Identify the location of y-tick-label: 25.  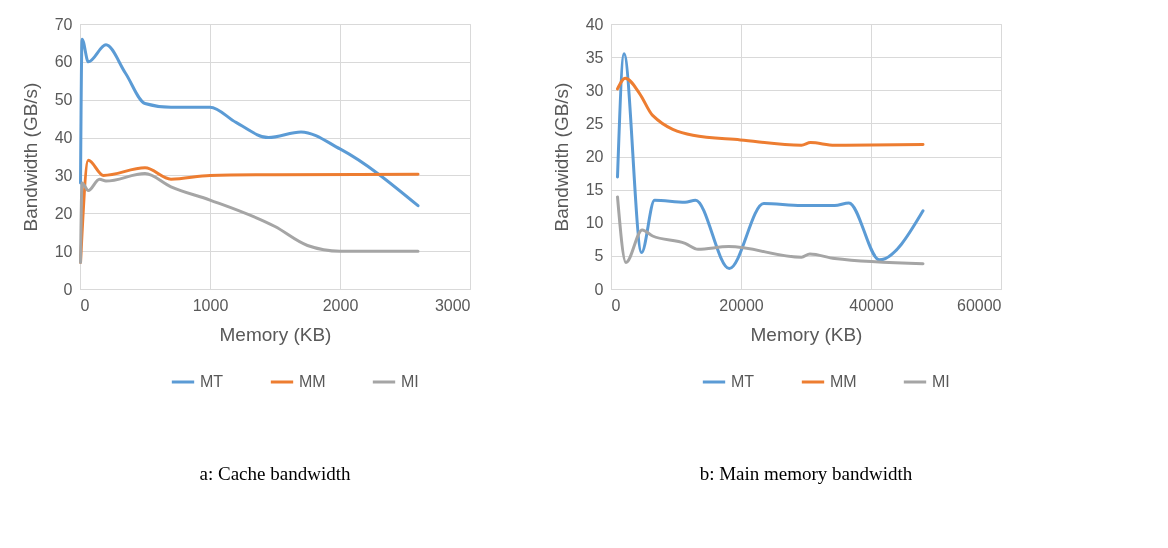
(594, 123).